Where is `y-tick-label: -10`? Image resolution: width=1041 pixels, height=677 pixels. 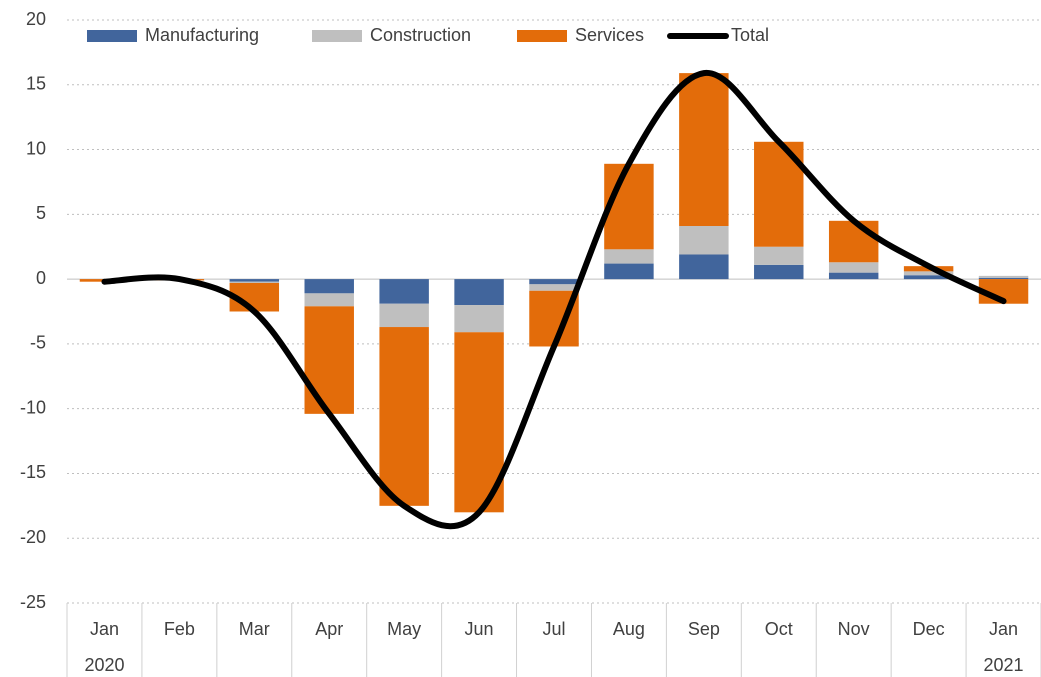 y-tick-label: -10 is located at coordinates (33, 407).